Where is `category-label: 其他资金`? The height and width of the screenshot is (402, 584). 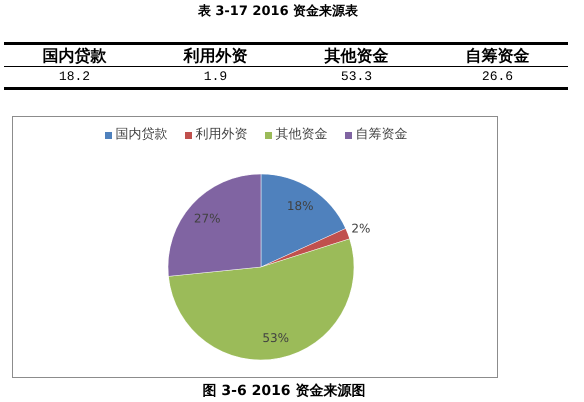 category-label: 其他资金 is located at coordinates (357, 55).